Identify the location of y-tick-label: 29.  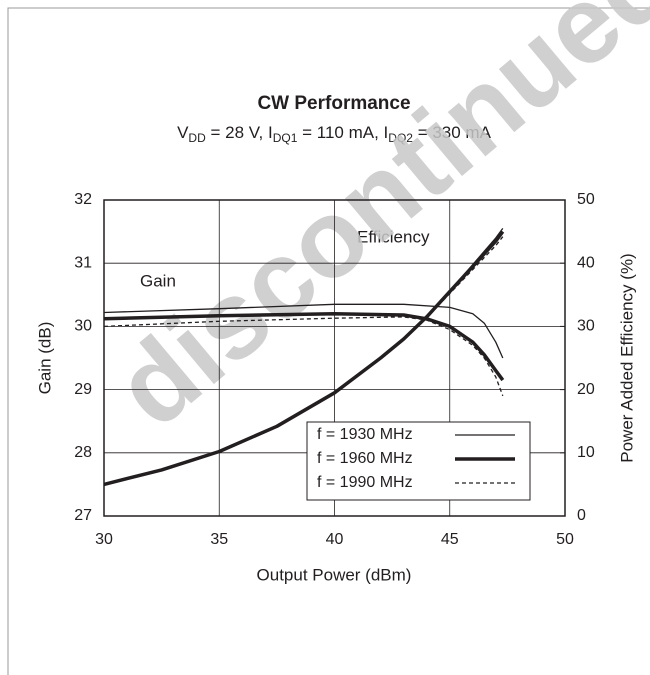
(83, 389).